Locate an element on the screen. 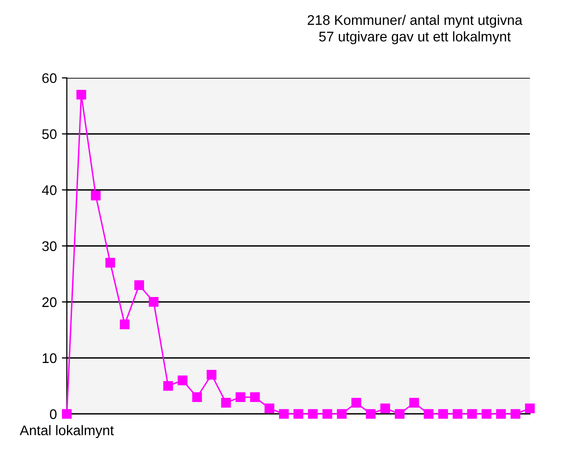 The width and height of the screenshot is (576, 472). y-tick-label: 50 is located at coordinates (49, 134).